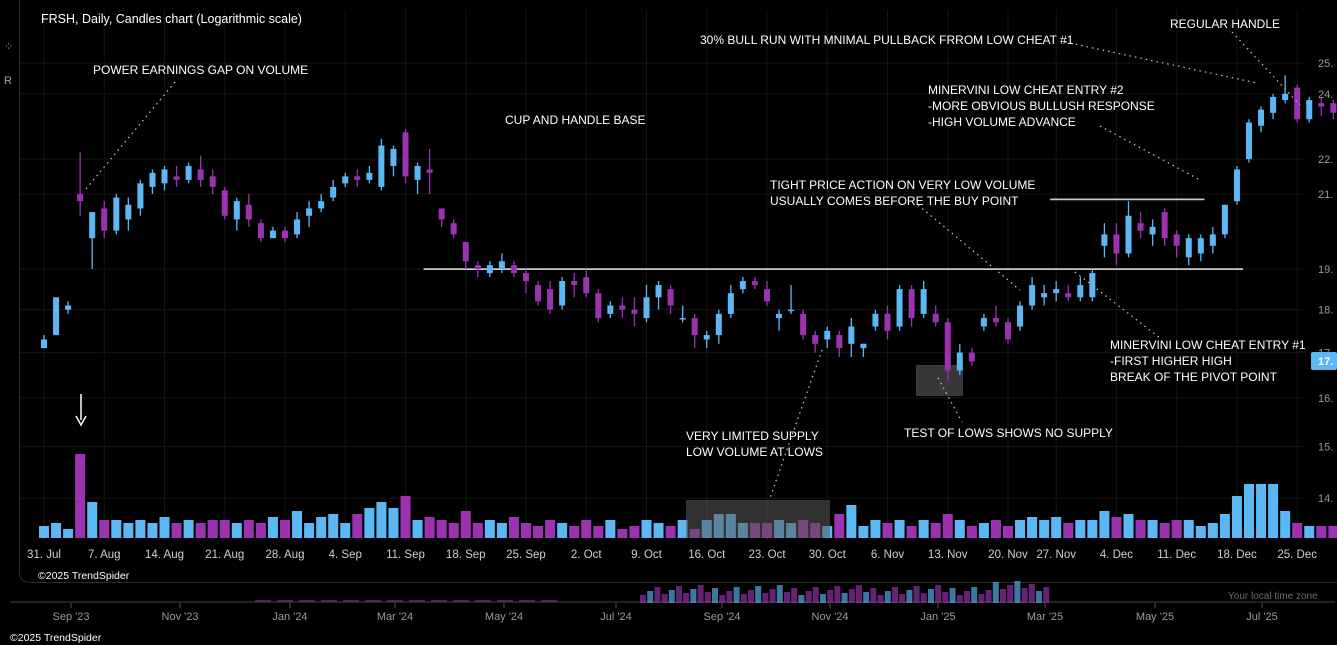 The width and height of the screenshot is (1337, 645). Describe the element at coordinates (8, 81) in the screenshot. I see `side-toolbar-letter: R` at that location.